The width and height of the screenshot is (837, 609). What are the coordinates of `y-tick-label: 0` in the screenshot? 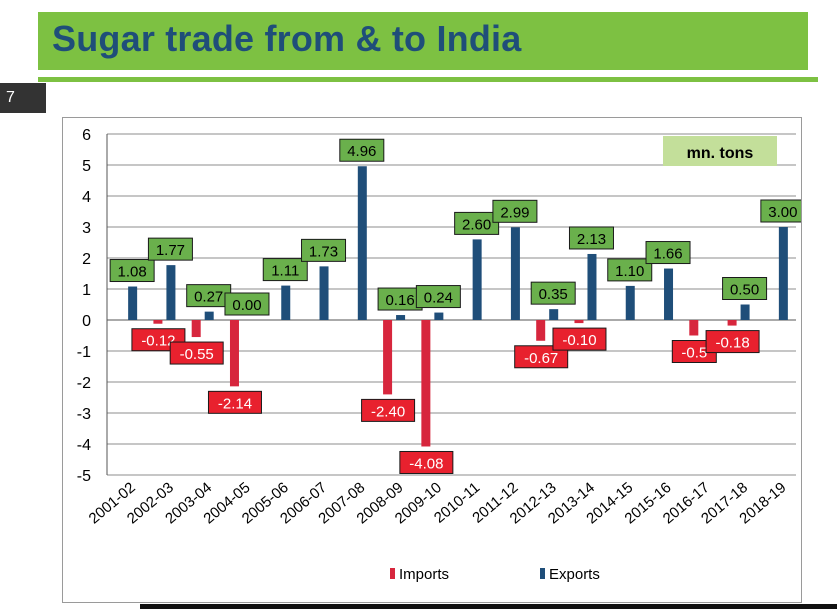 It's located at (86, 321).